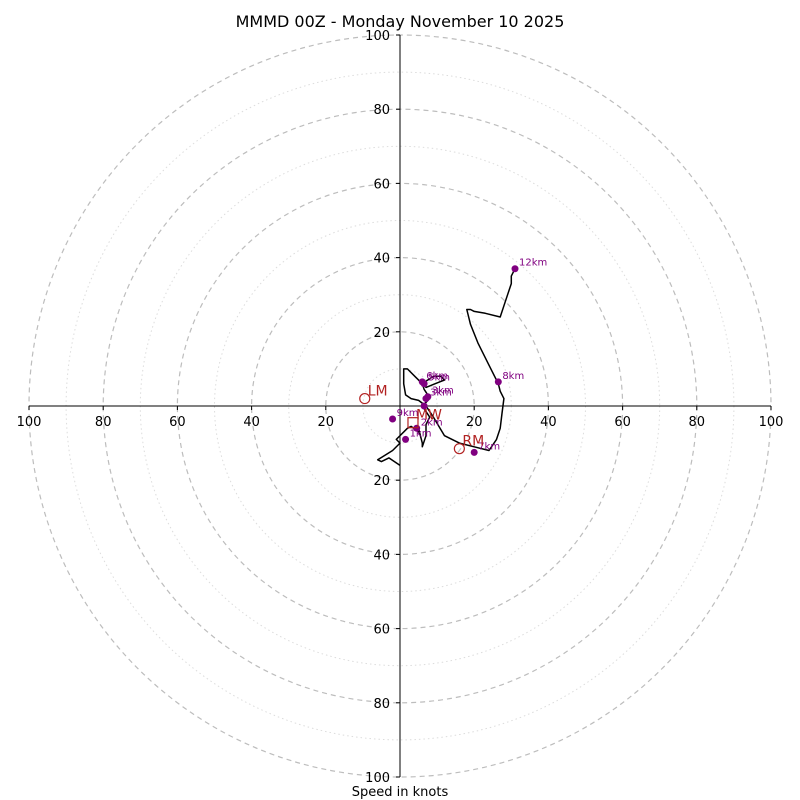 The height and width of the screenshot is (800, 800). I want to click on wind-profile-line, so click(446, 367).